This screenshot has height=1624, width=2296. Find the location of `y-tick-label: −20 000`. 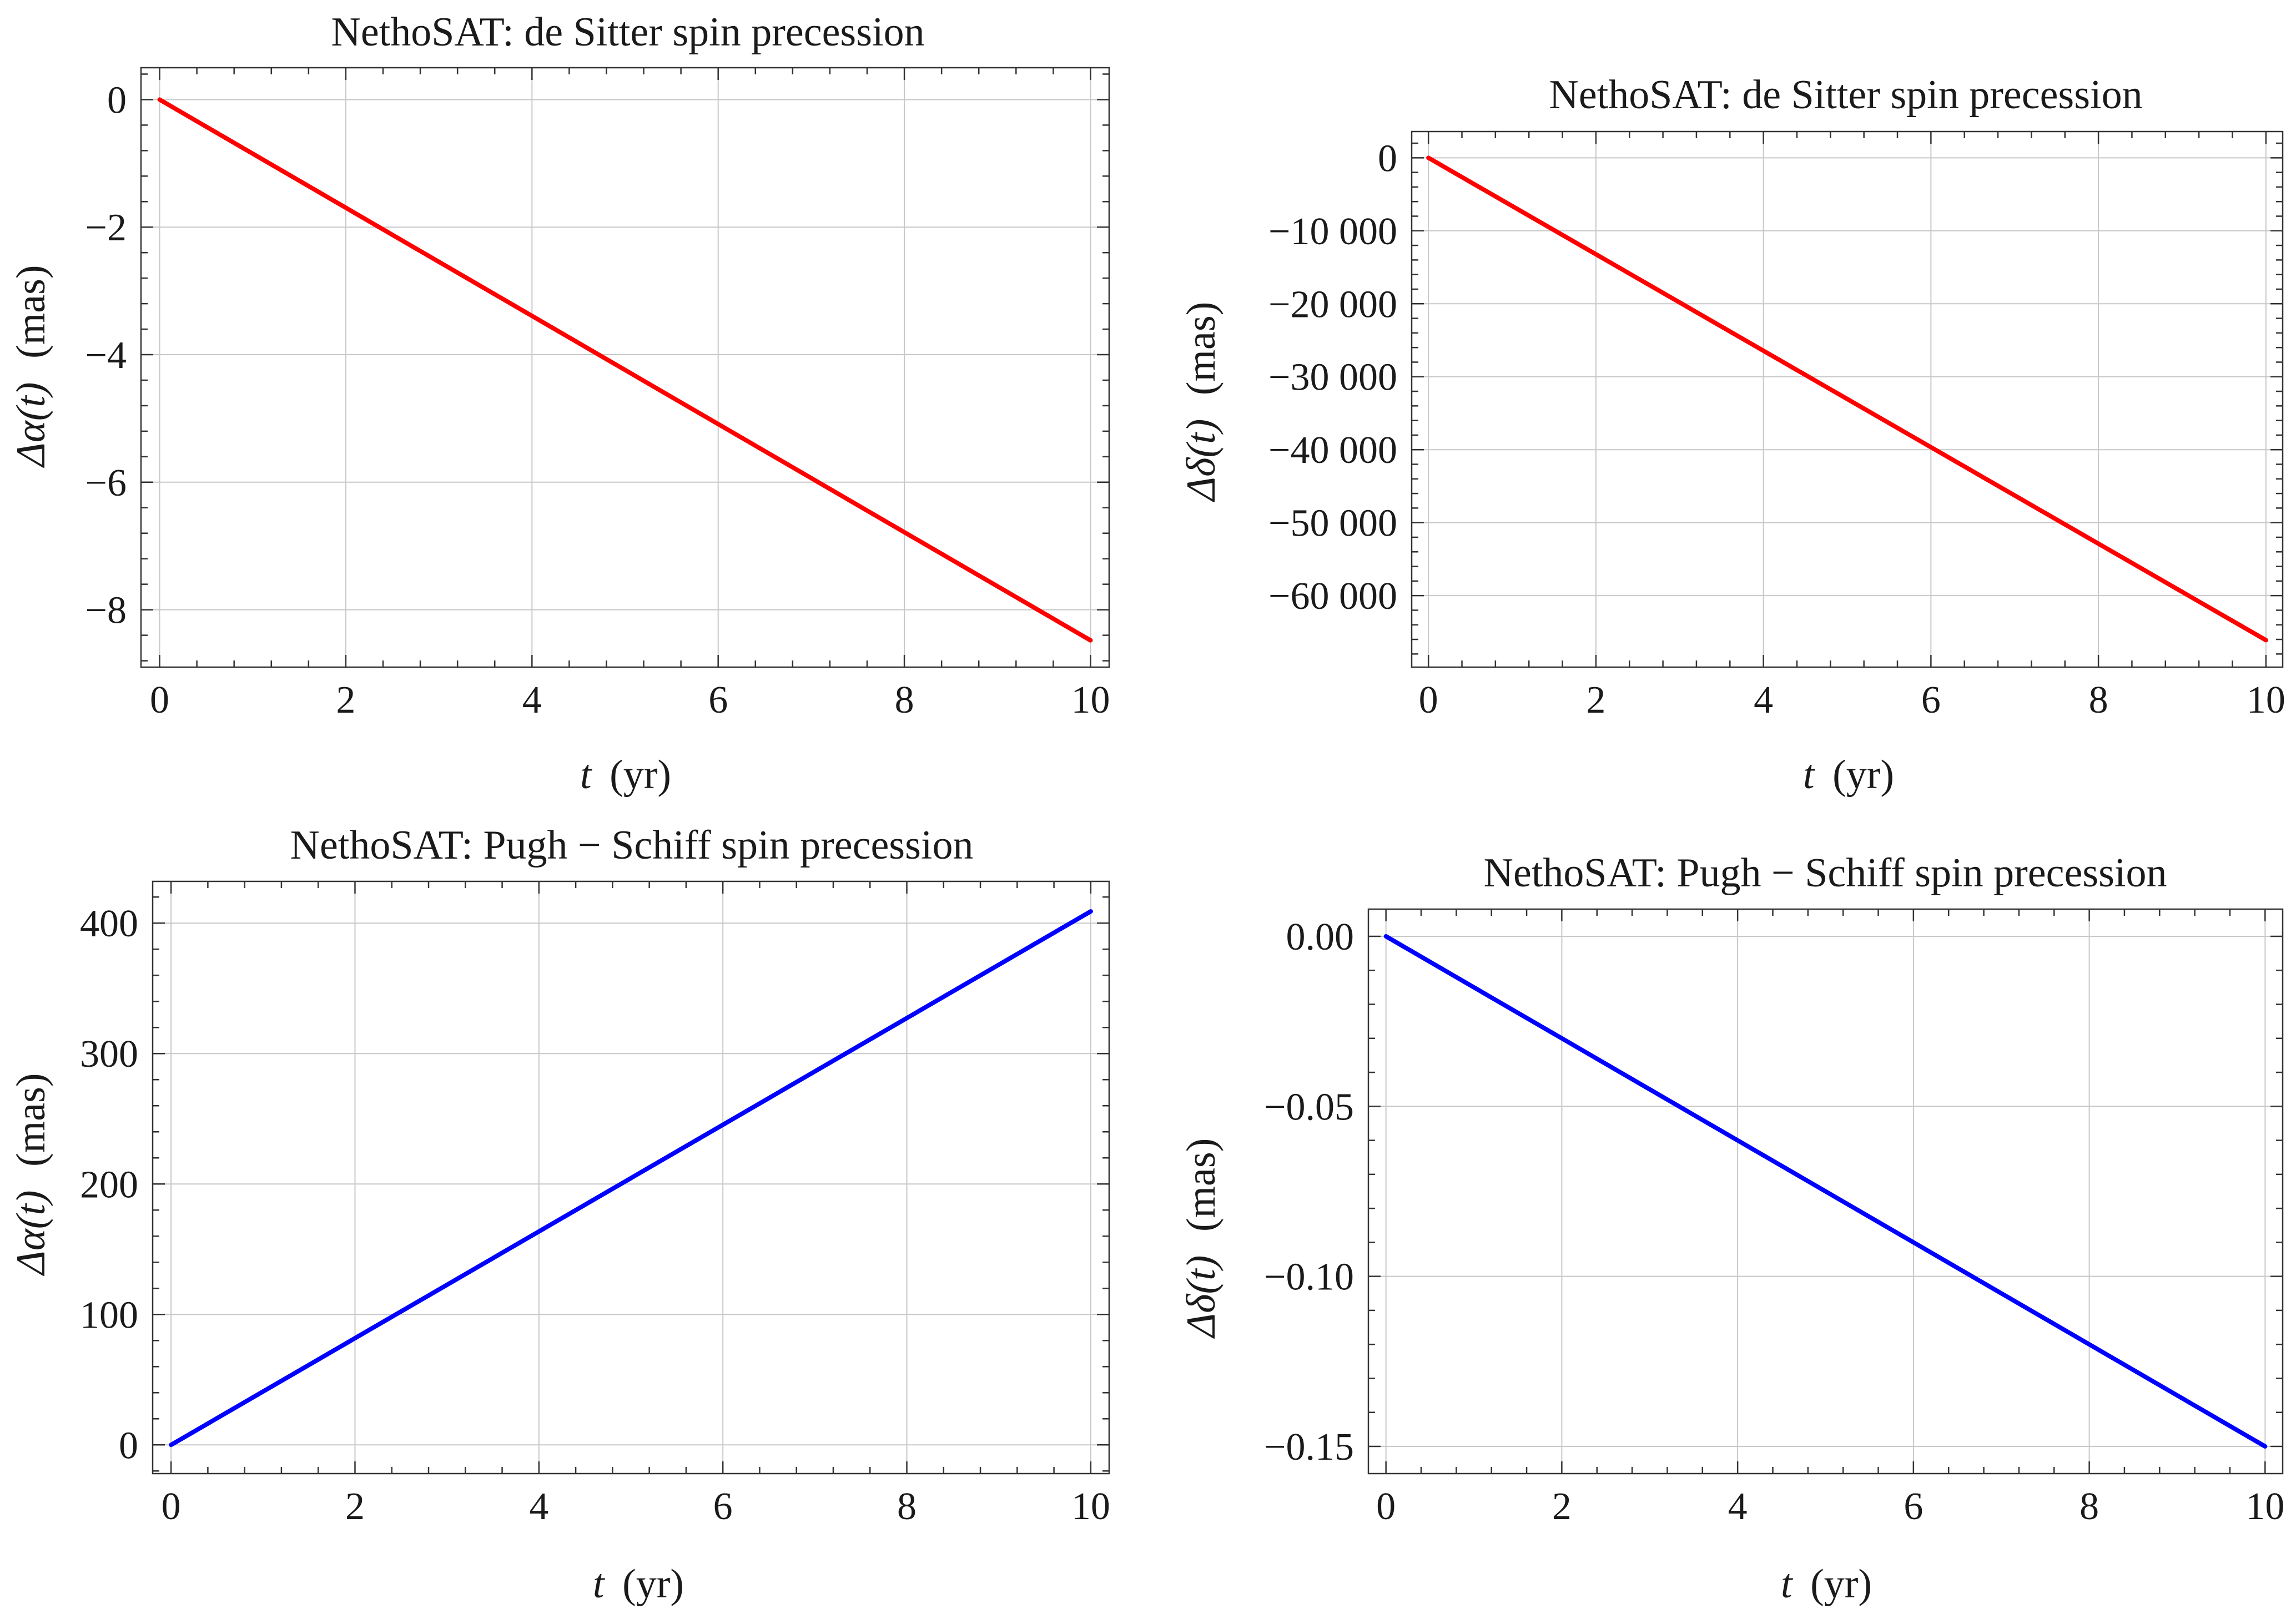

y-tick-label: −20 000 is located at coordinates (1332, 304).